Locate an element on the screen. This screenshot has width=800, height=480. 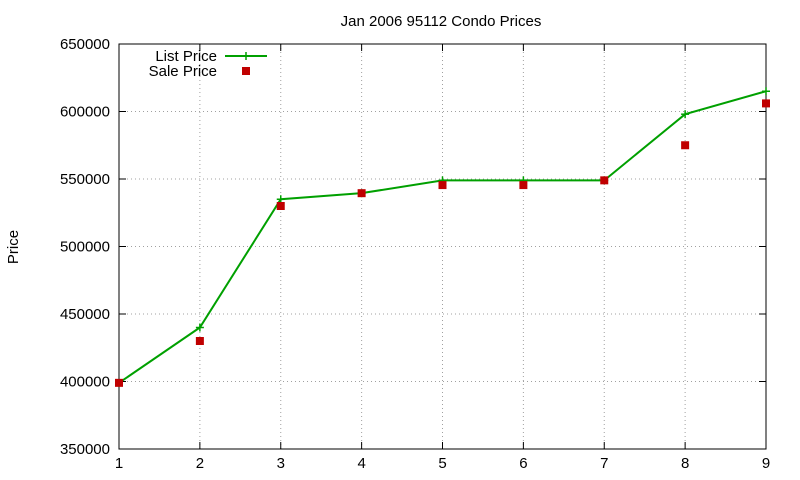
y-tick-label: 350000 is located at coordinates (85, 449).